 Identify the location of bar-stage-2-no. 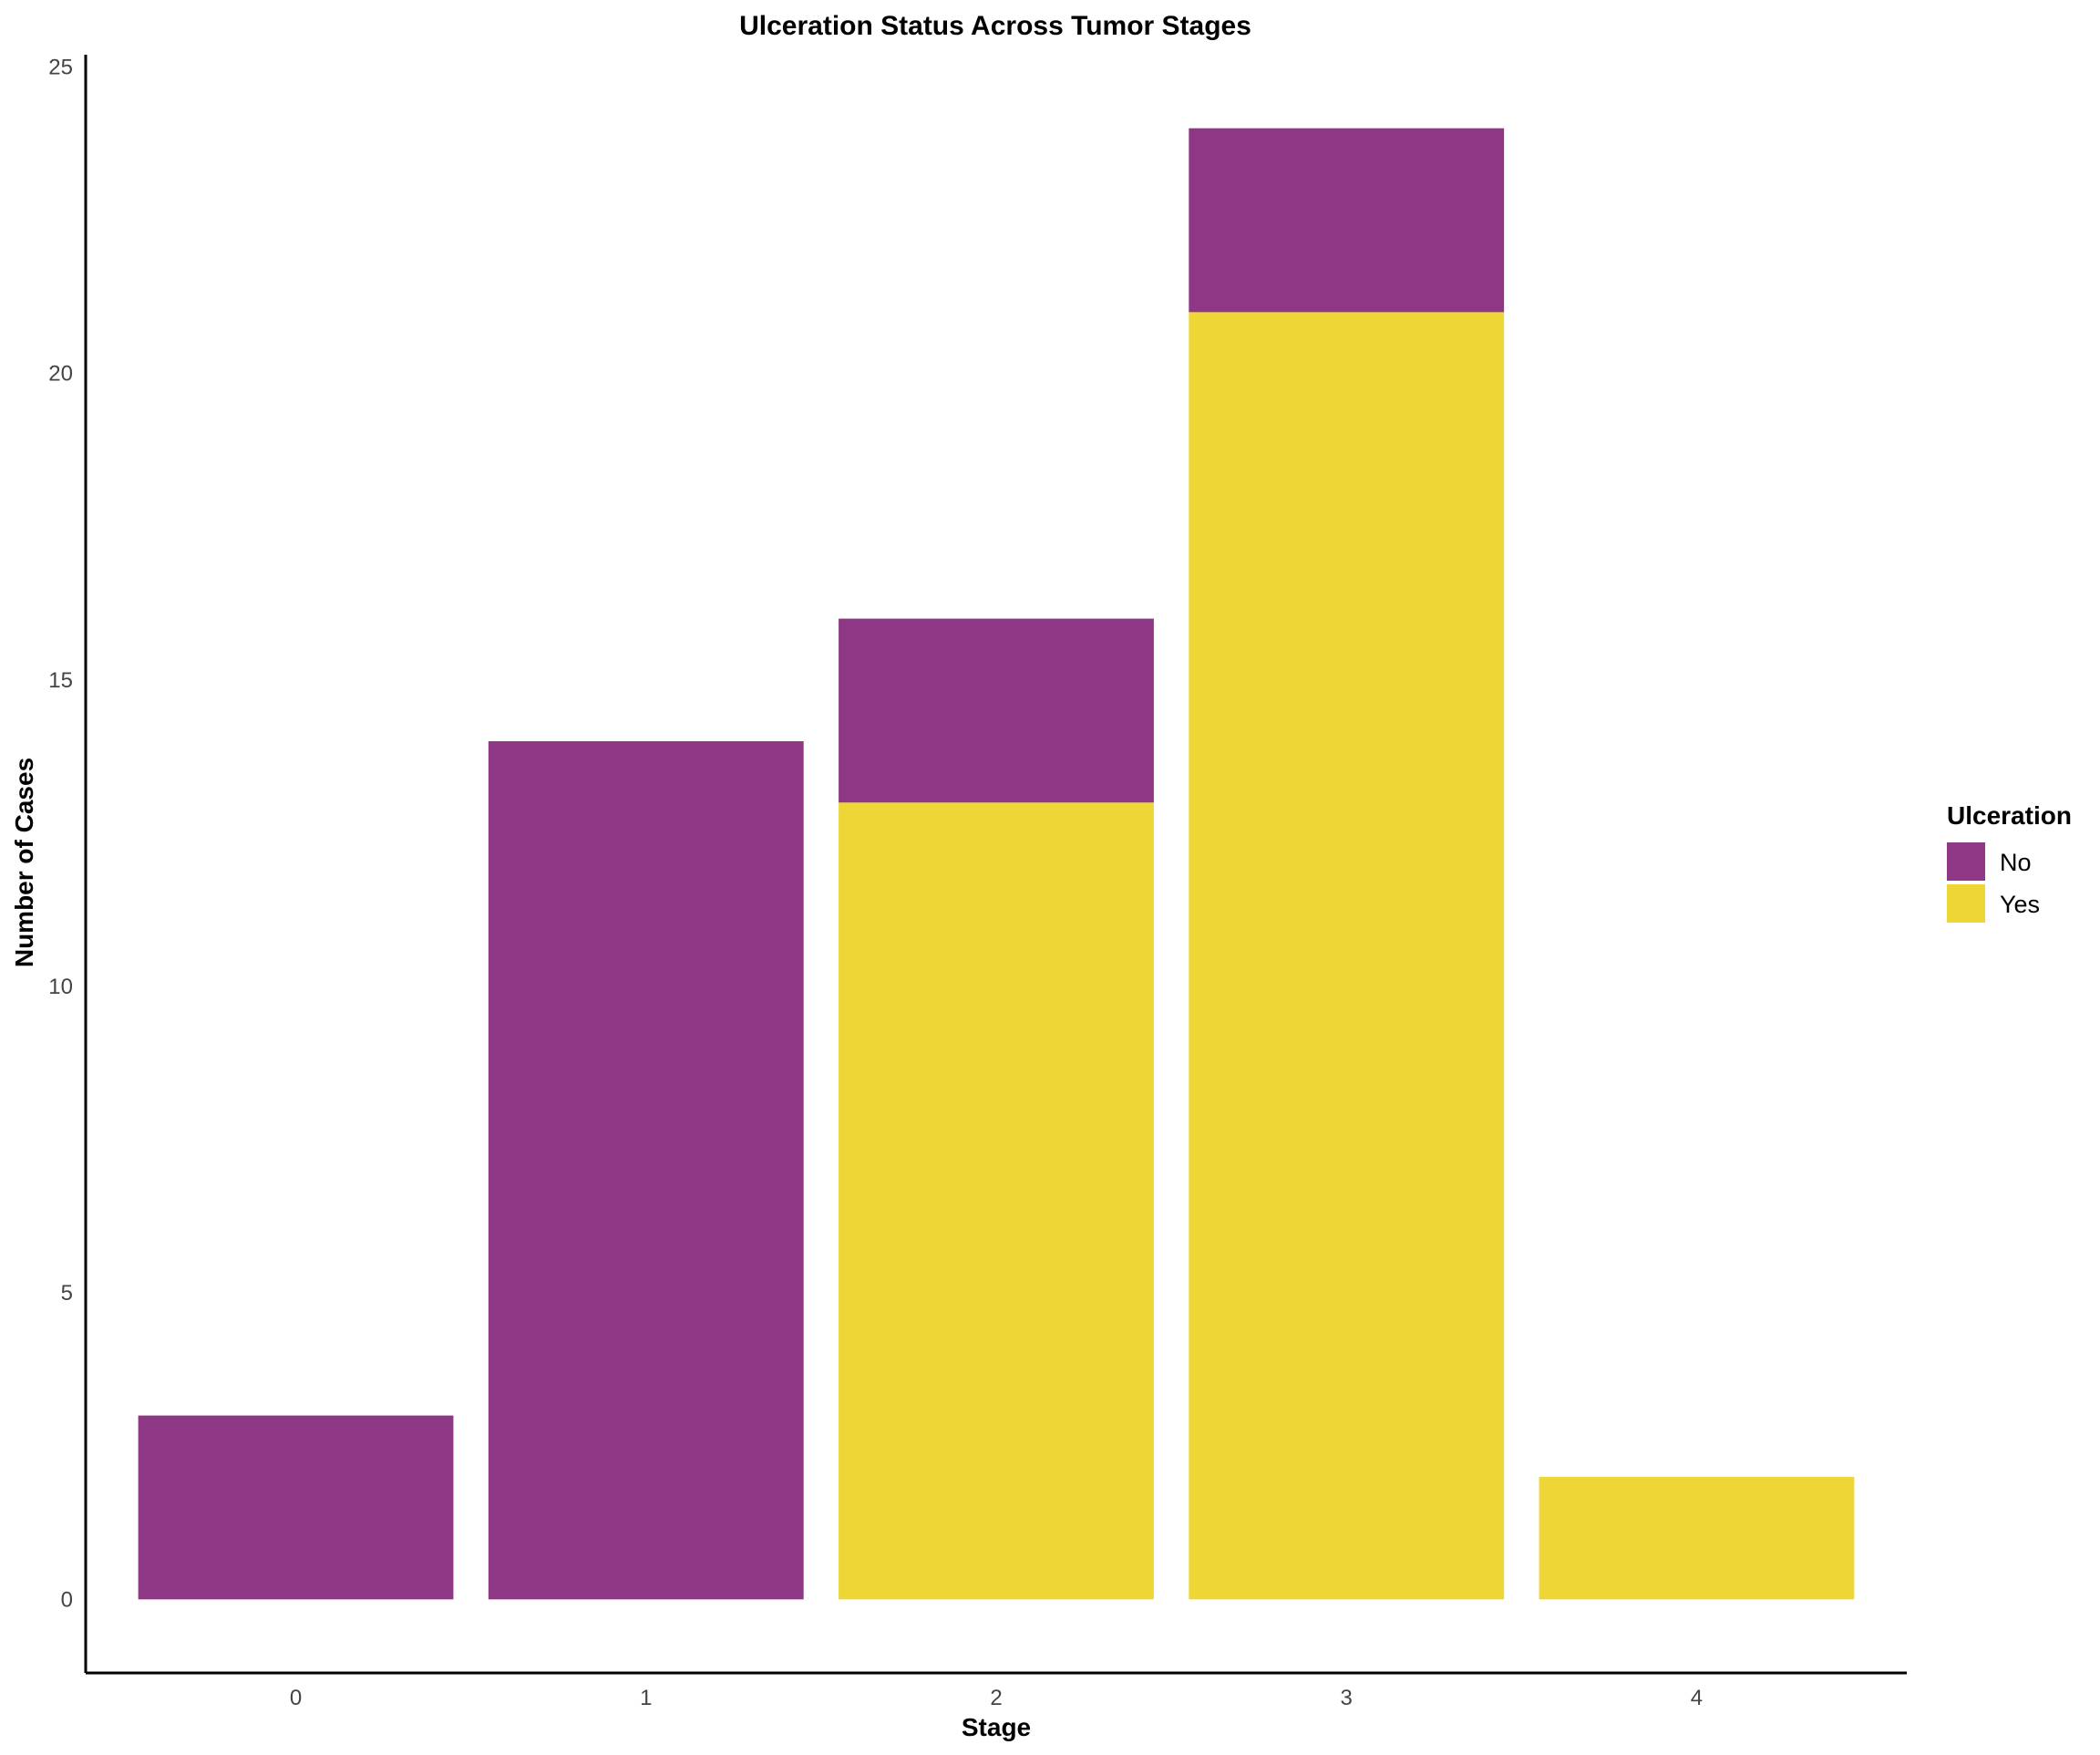
(997, 710).